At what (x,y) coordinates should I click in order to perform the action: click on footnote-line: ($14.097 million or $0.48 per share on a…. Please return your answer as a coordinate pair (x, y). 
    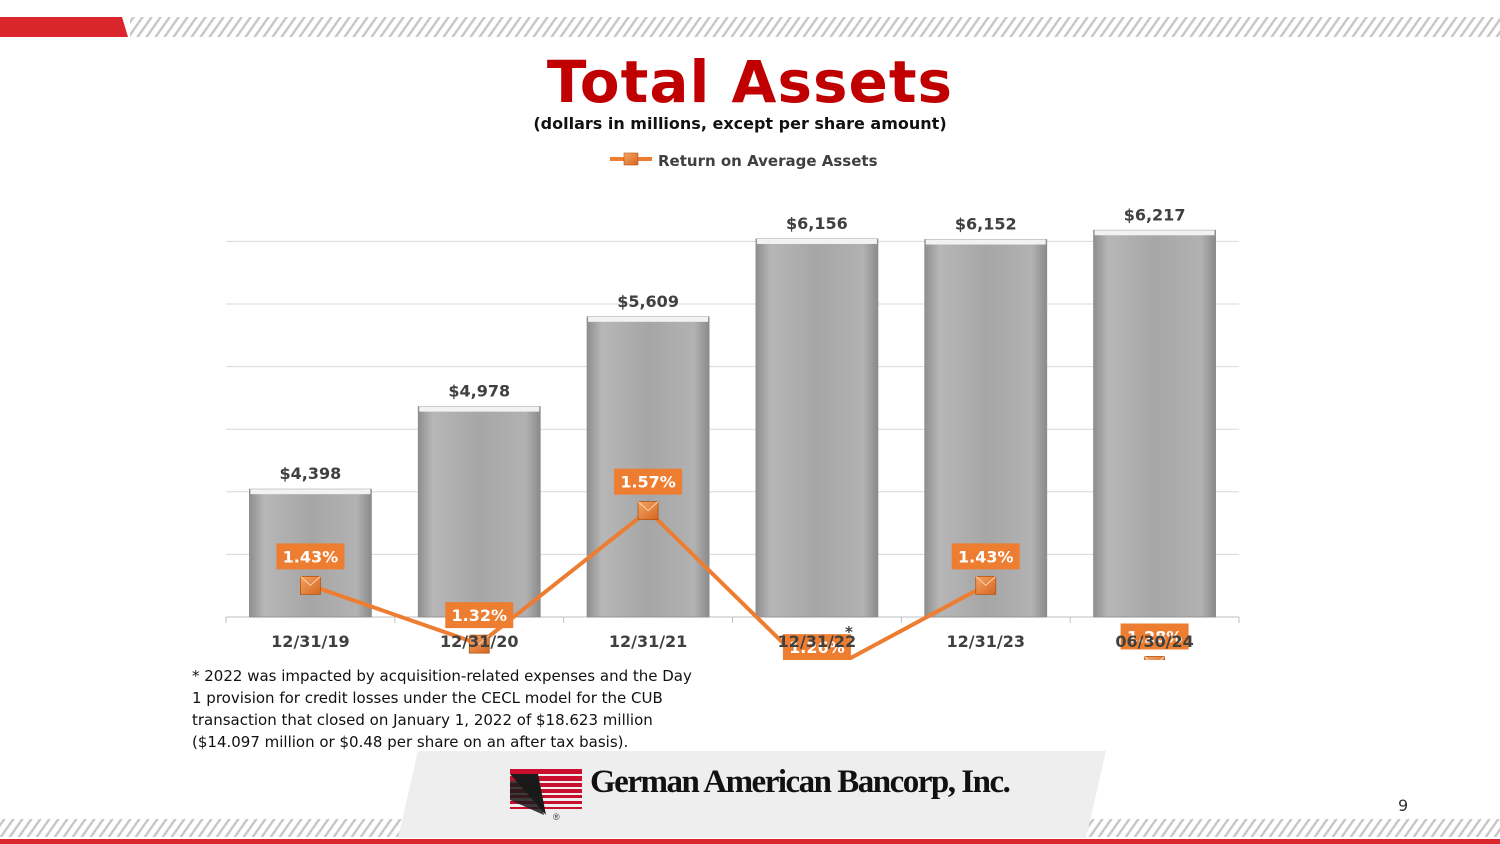
    Looking at the image, I should click on (410, 742).